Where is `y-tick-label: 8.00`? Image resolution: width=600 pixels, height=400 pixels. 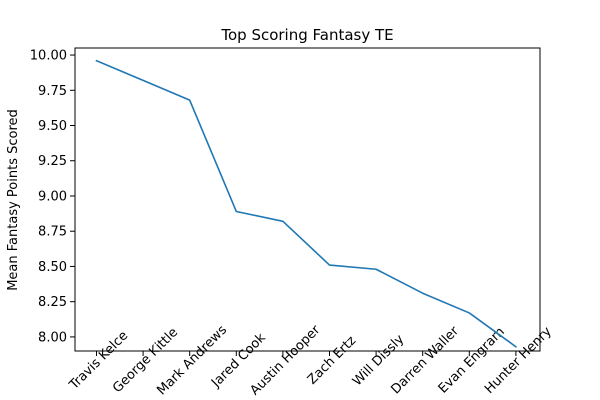
y-tick-label: 8.00 is located at coordinates (52, 337).